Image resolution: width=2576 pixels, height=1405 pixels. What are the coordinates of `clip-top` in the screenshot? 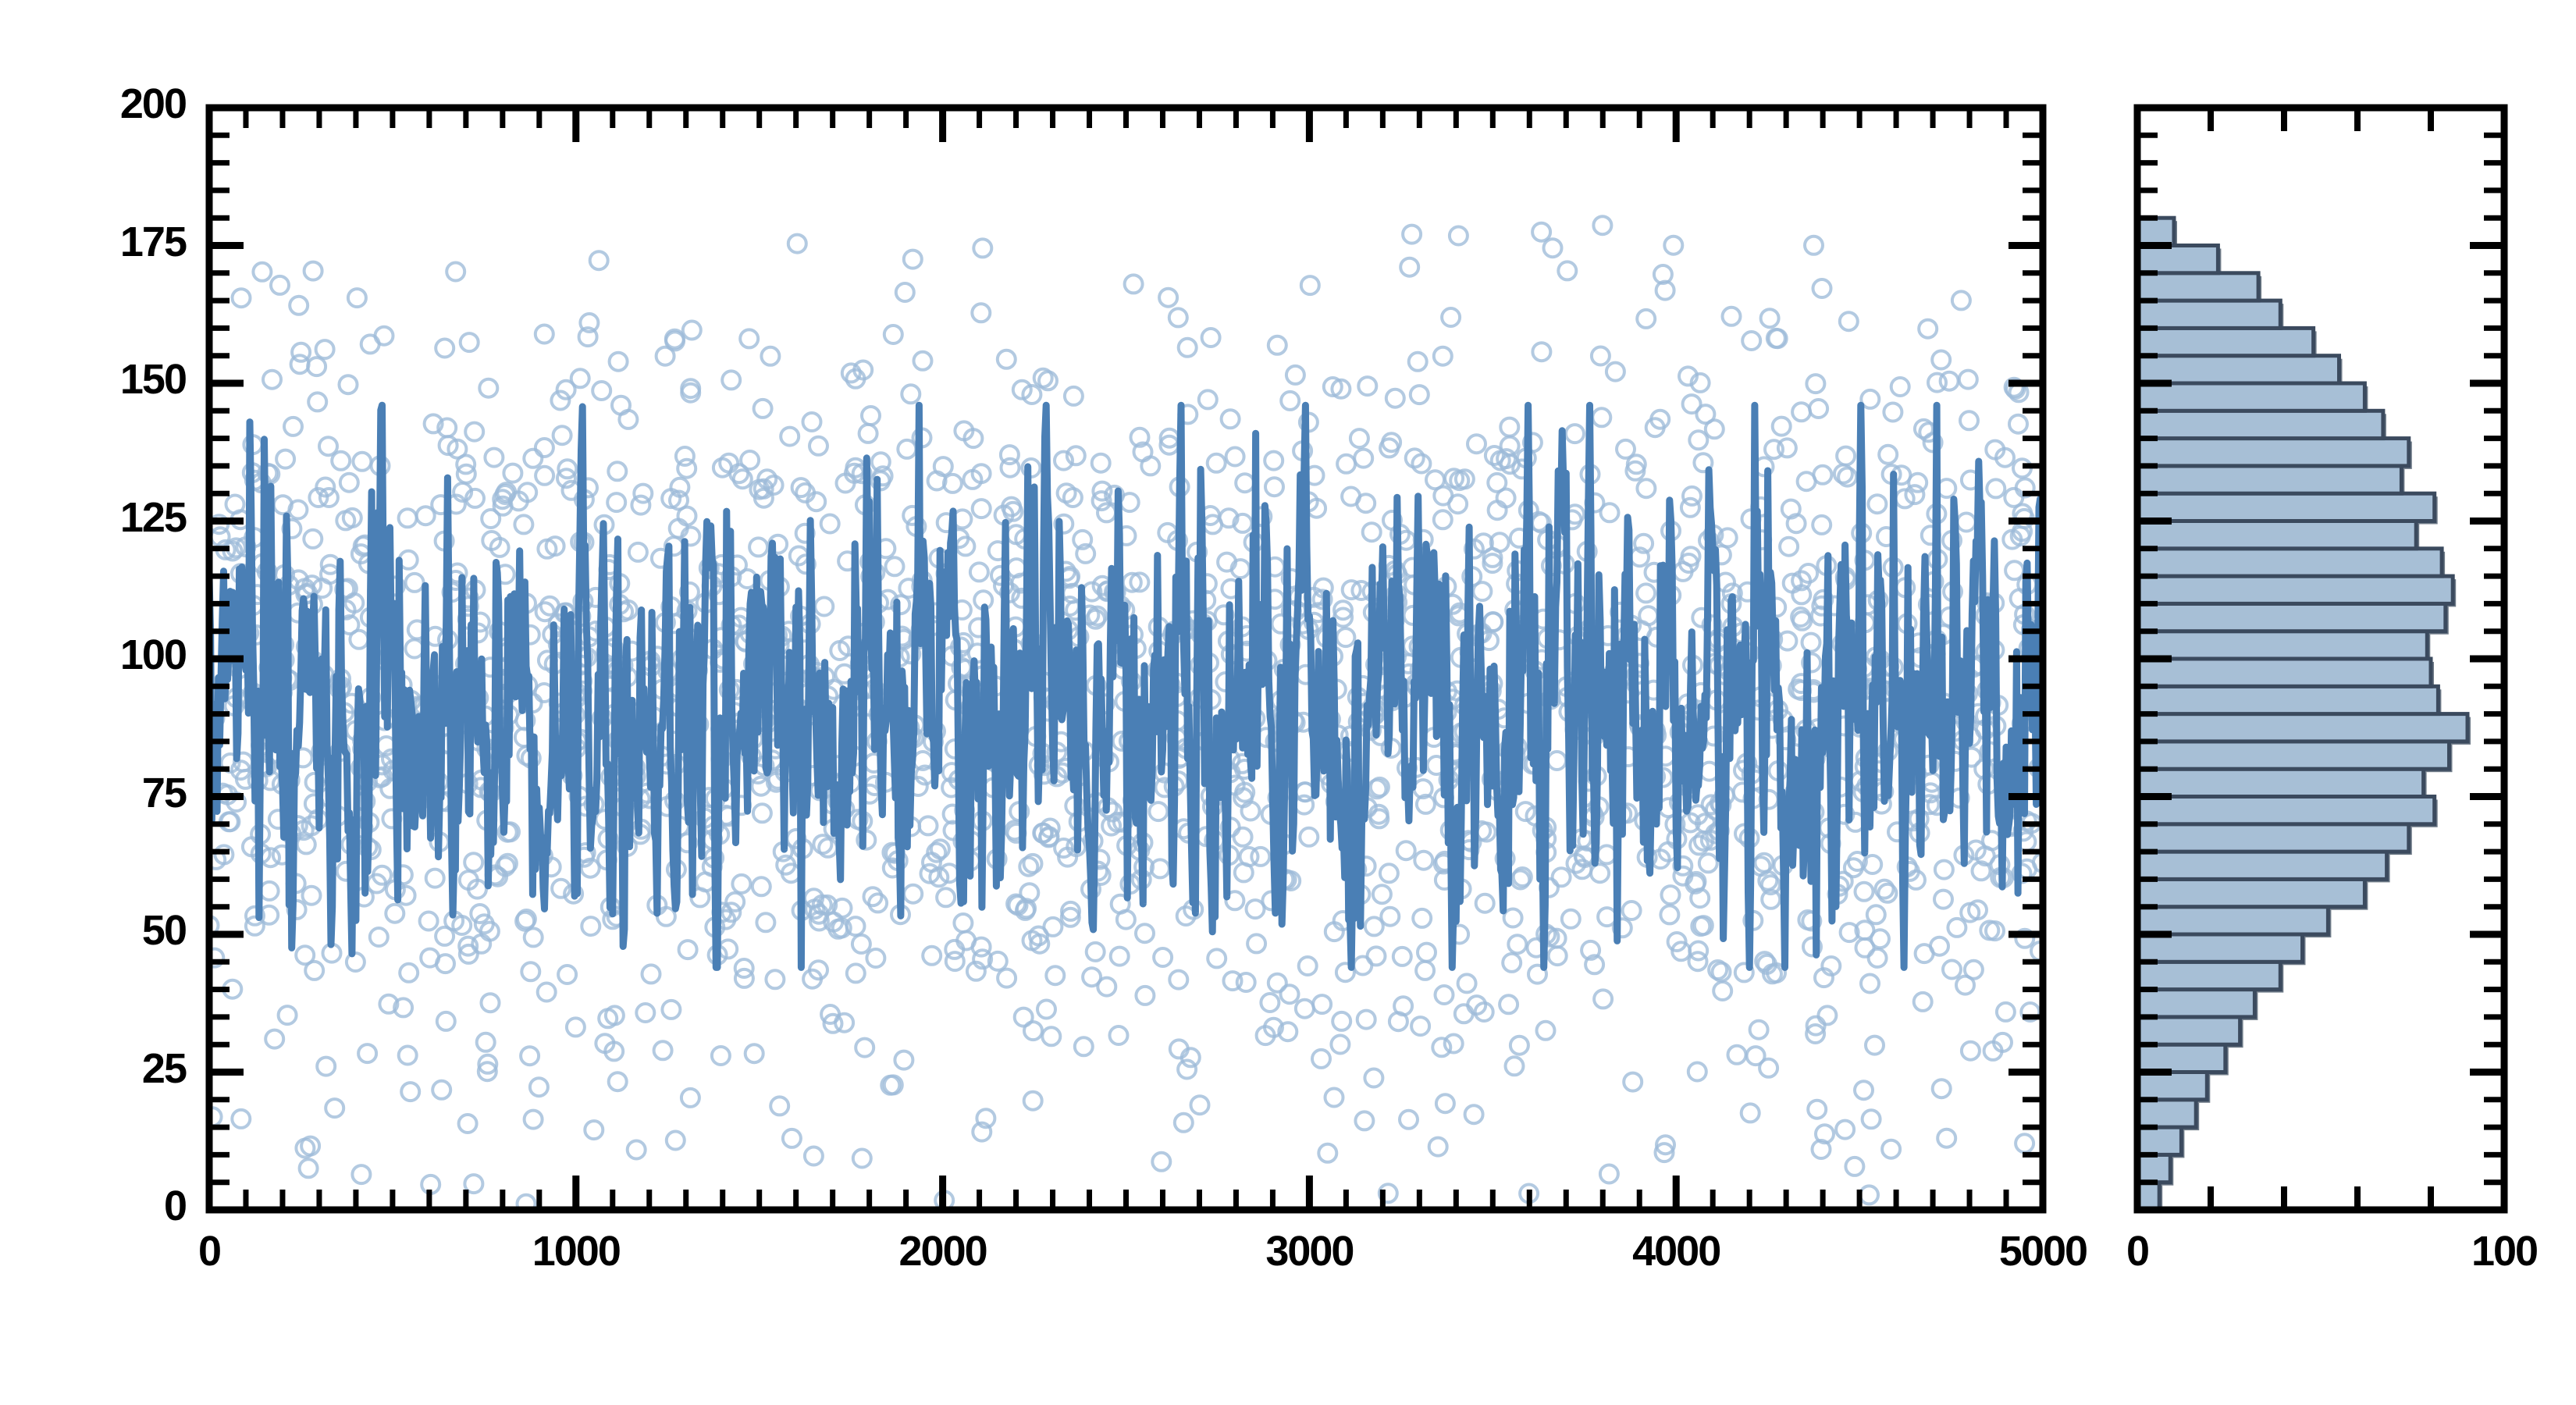 It's located at (1288, 54).